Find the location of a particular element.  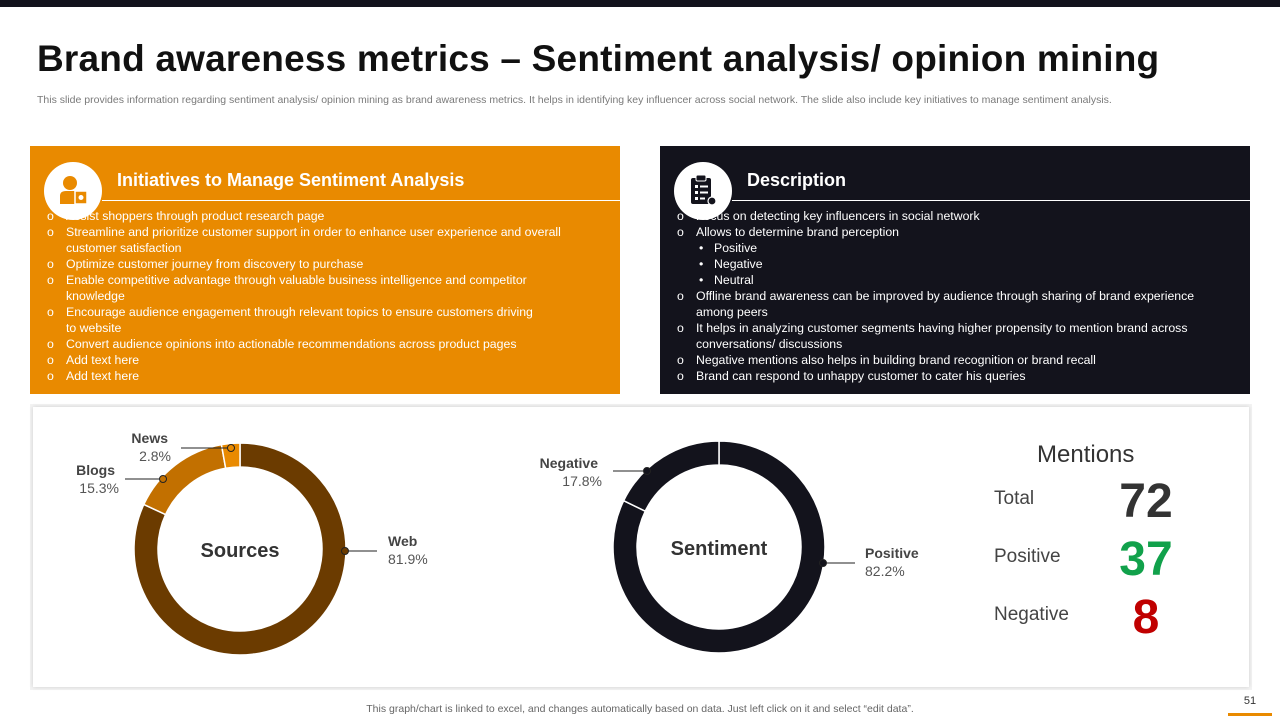

mentions-negative-label: Negative is located at coordinates (1031, 614).